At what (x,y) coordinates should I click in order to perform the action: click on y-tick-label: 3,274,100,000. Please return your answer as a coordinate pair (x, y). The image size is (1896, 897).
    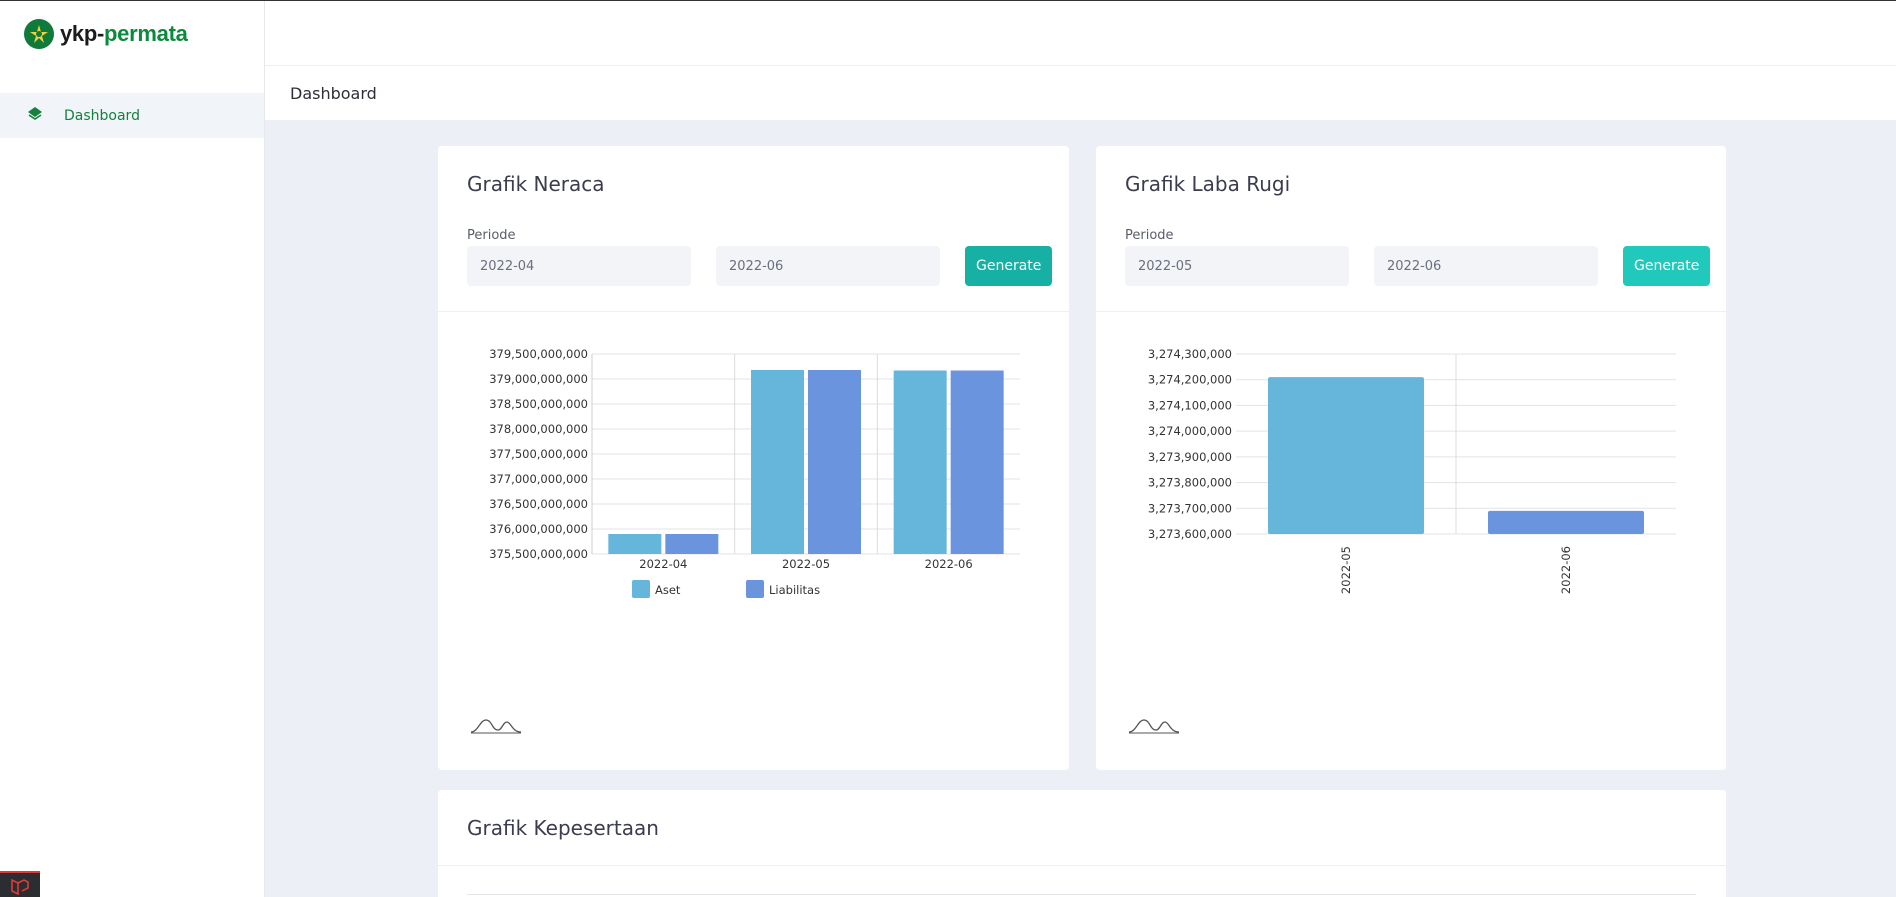
    Looking at the image, I should click on (1190, 405).